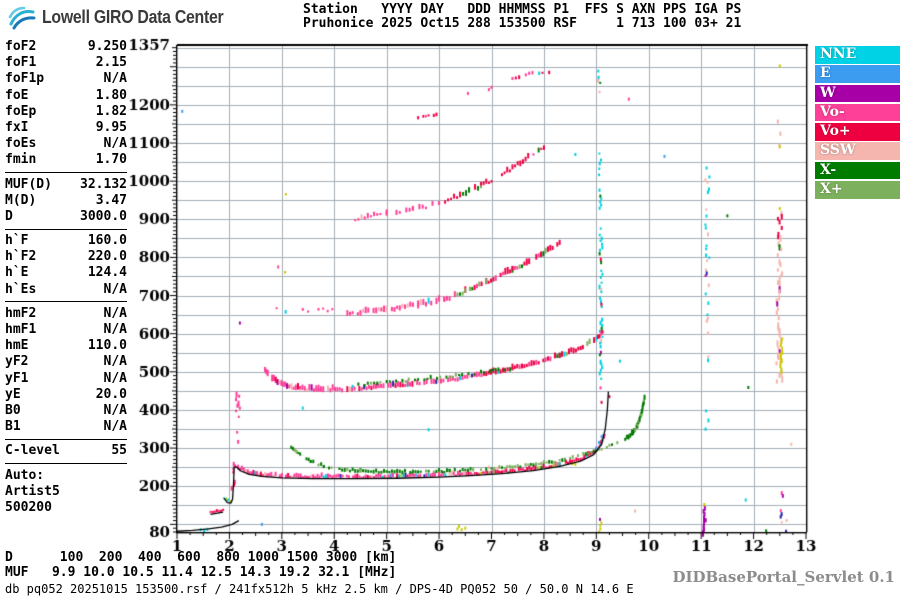  I want to click on param-value: 124.4, so click(107, 273).